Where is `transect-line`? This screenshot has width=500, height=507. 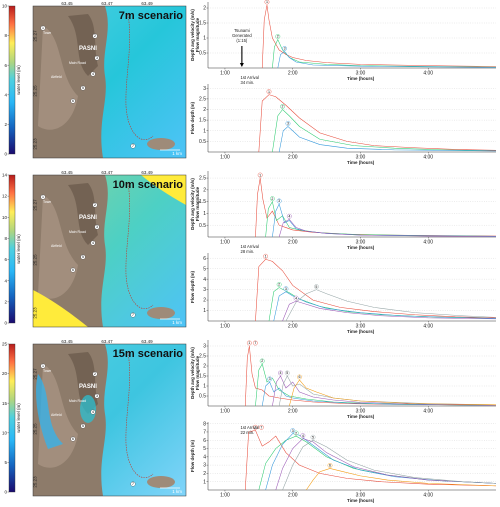
transect-line is located at coordinates (139, 415).